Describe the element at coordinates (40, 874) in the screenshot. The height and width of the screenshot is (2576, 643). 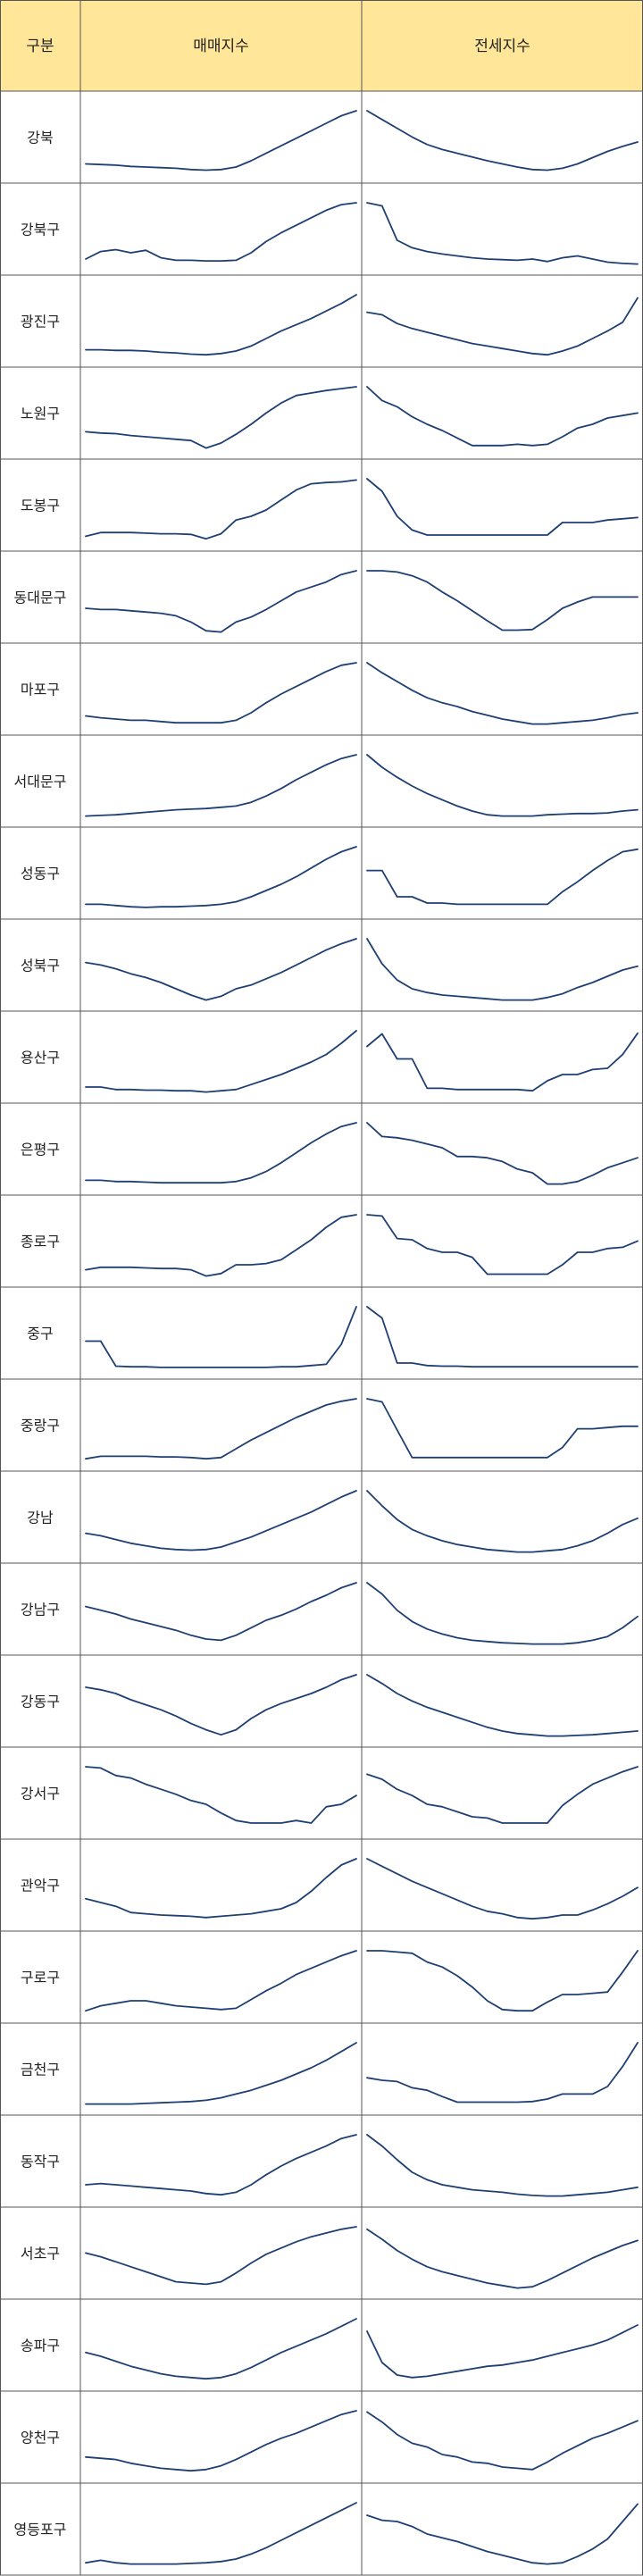
I see `row-label: 성동구` at that location.